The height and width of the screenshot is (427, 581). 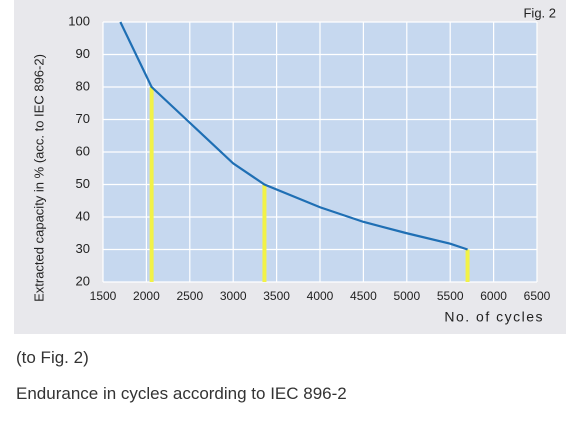 I want to click on y-tick-label: 90, so click(x=83, y=53).